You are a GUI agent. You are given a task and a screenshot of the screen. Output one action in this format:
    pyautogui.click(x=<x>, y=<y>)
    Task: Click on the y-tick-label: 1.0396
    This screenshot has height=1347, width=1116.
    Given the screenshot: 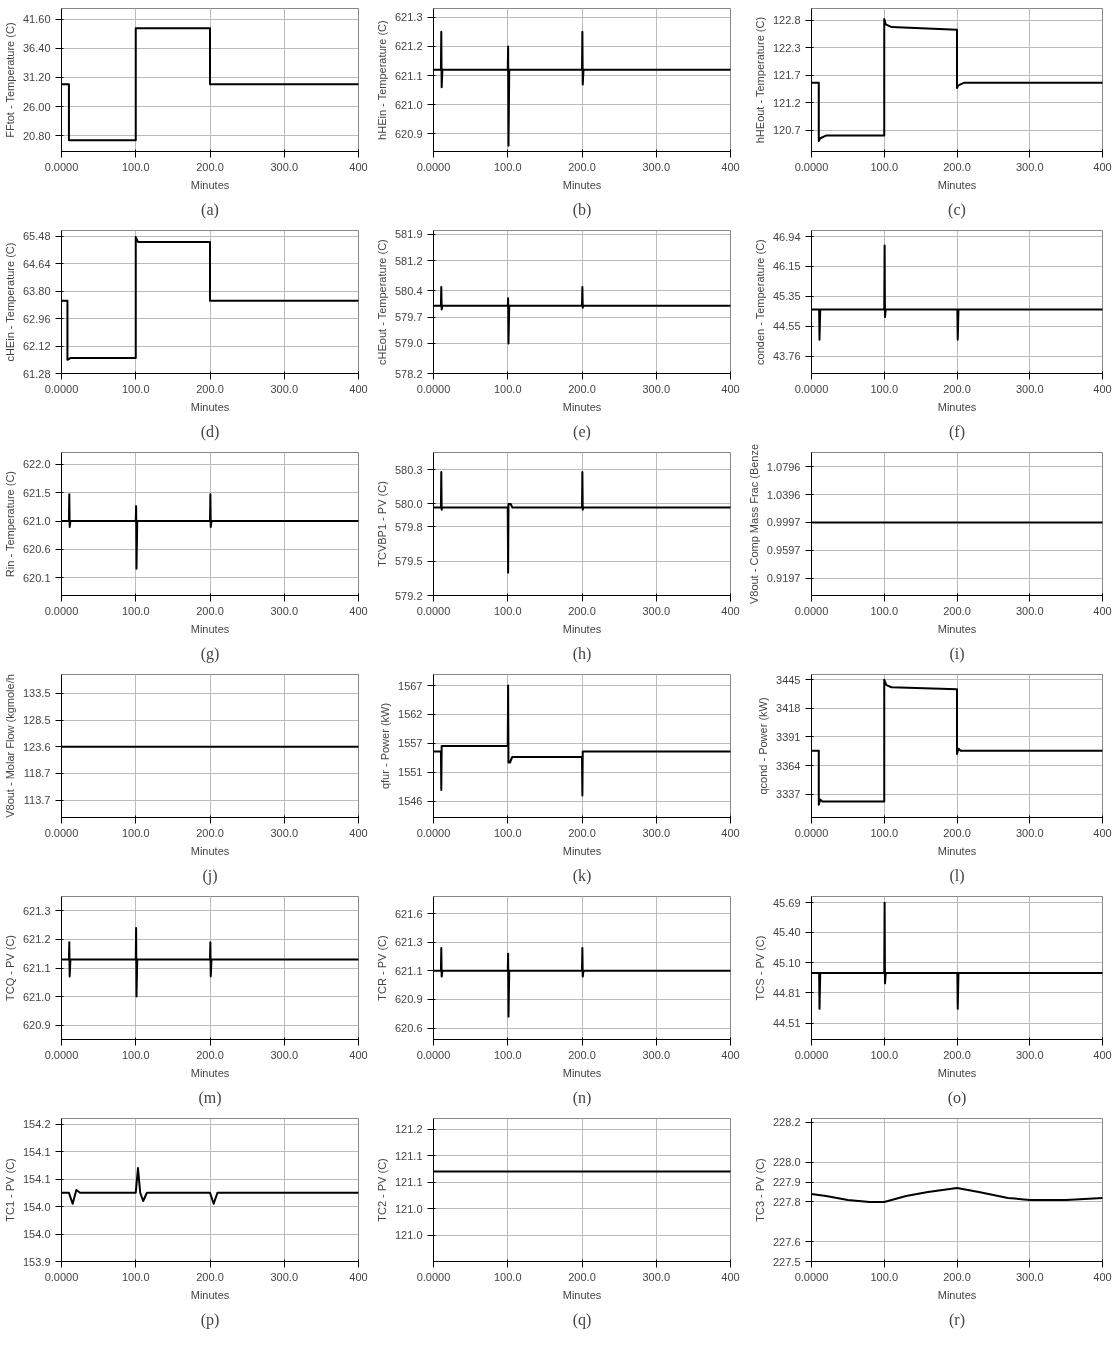 What is the action you would take?
    pyautogui.click(x=783, y=494)
    